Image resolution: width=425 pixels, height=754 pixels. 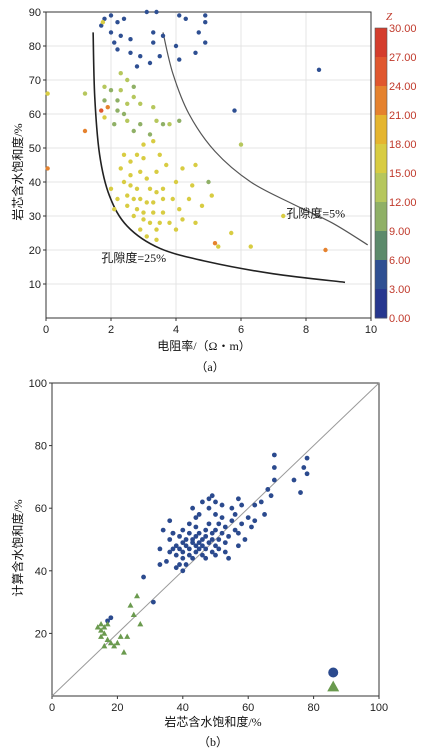 I want to click on chart-a-colorbar-tick-label: 24.00, so click(x=403, y=87).